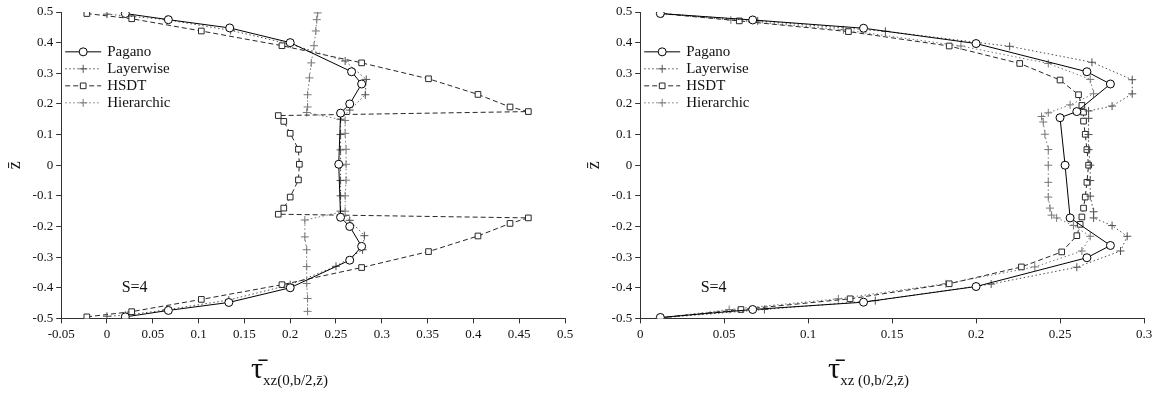 This screenshot has height=402, width=1158. I want to click on x-axis-title: τ̄$_{xz(0,b/2,z̄)}$, so click(289, 370).